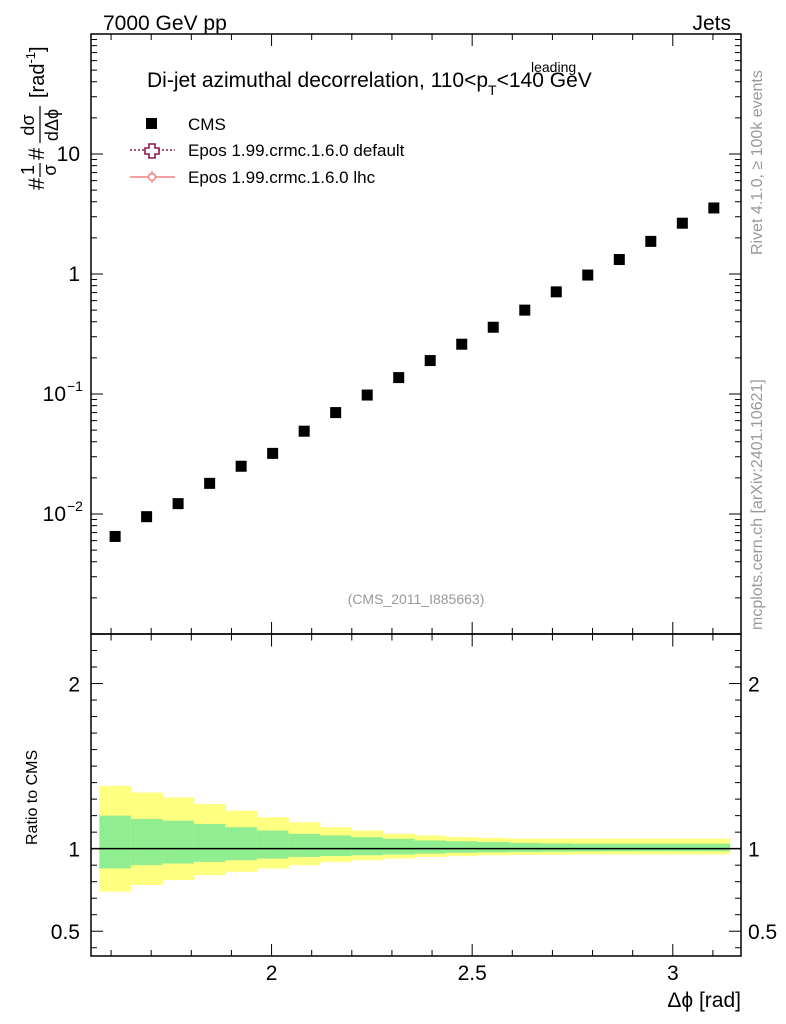 This screenshot has height=1024, width=786. I want to click on title-end: <140 GeV, so click(544, 80).